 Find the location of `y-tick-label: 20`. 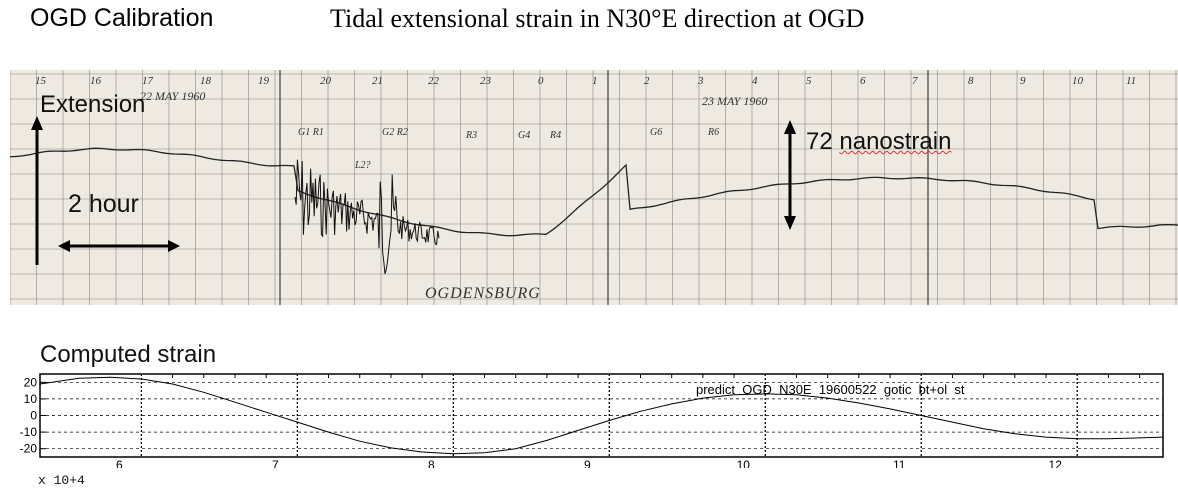

y-tick-label: 20 is located at coordinates (31, 382).